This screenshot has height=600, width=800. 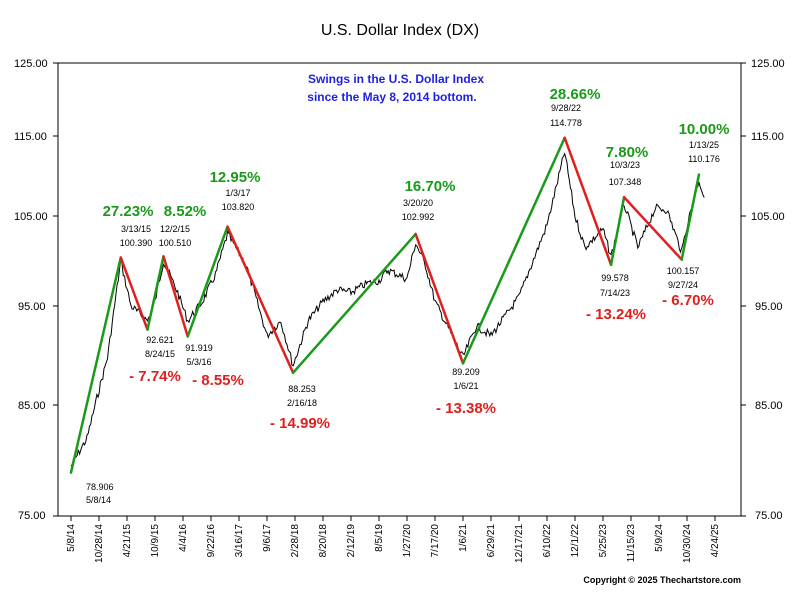 What do you see at coordinates (575, 94) in the screenshot?
I see `rise-28-66: 28.66%` at bounding box center [575, 94].